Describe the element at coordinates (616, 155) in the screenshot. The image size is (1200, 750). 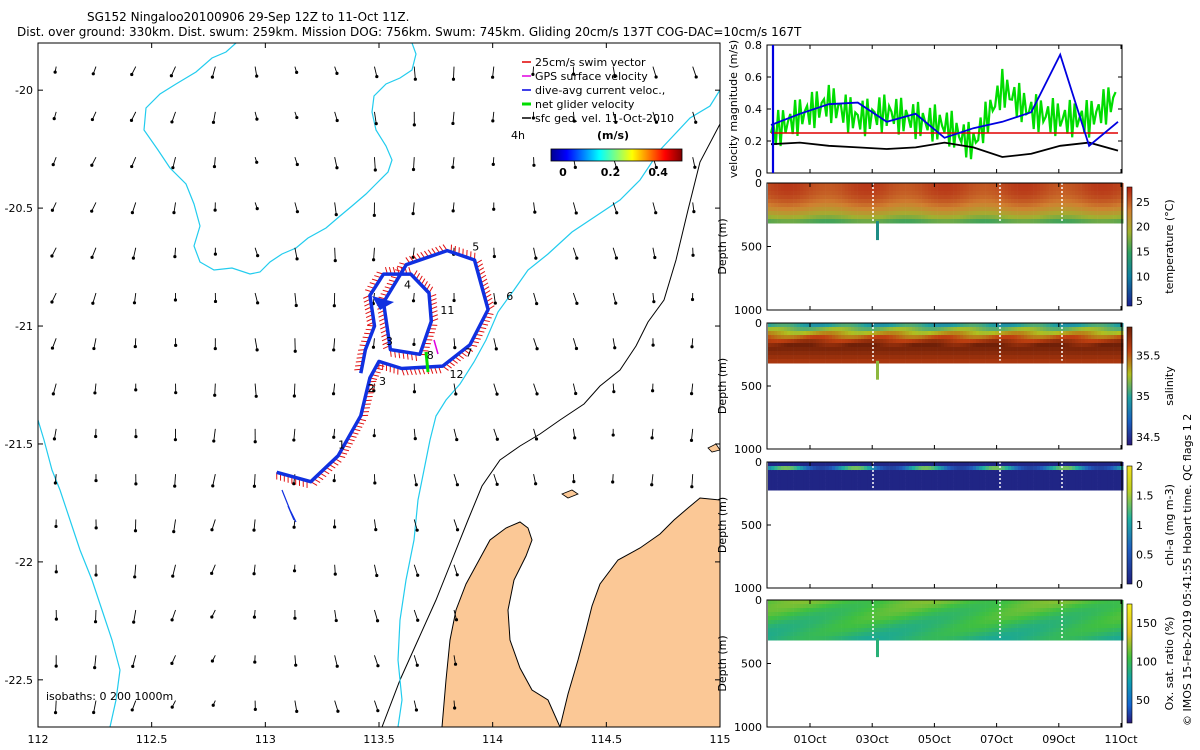
I see `speed-colorbar` at that location.